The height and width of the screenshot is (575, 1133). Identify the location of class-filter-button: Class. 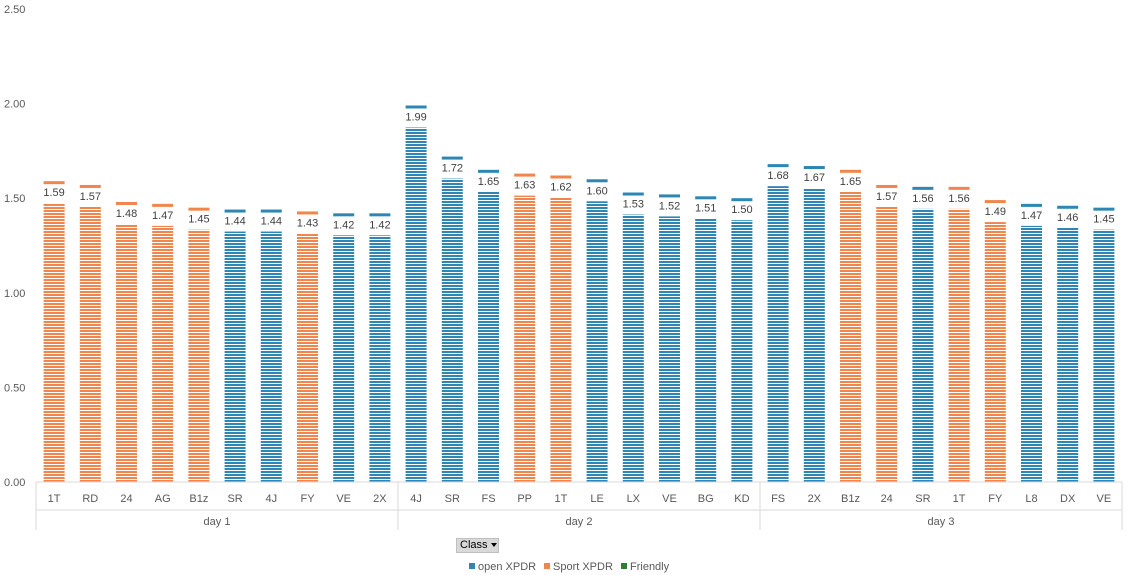
(477, 545).